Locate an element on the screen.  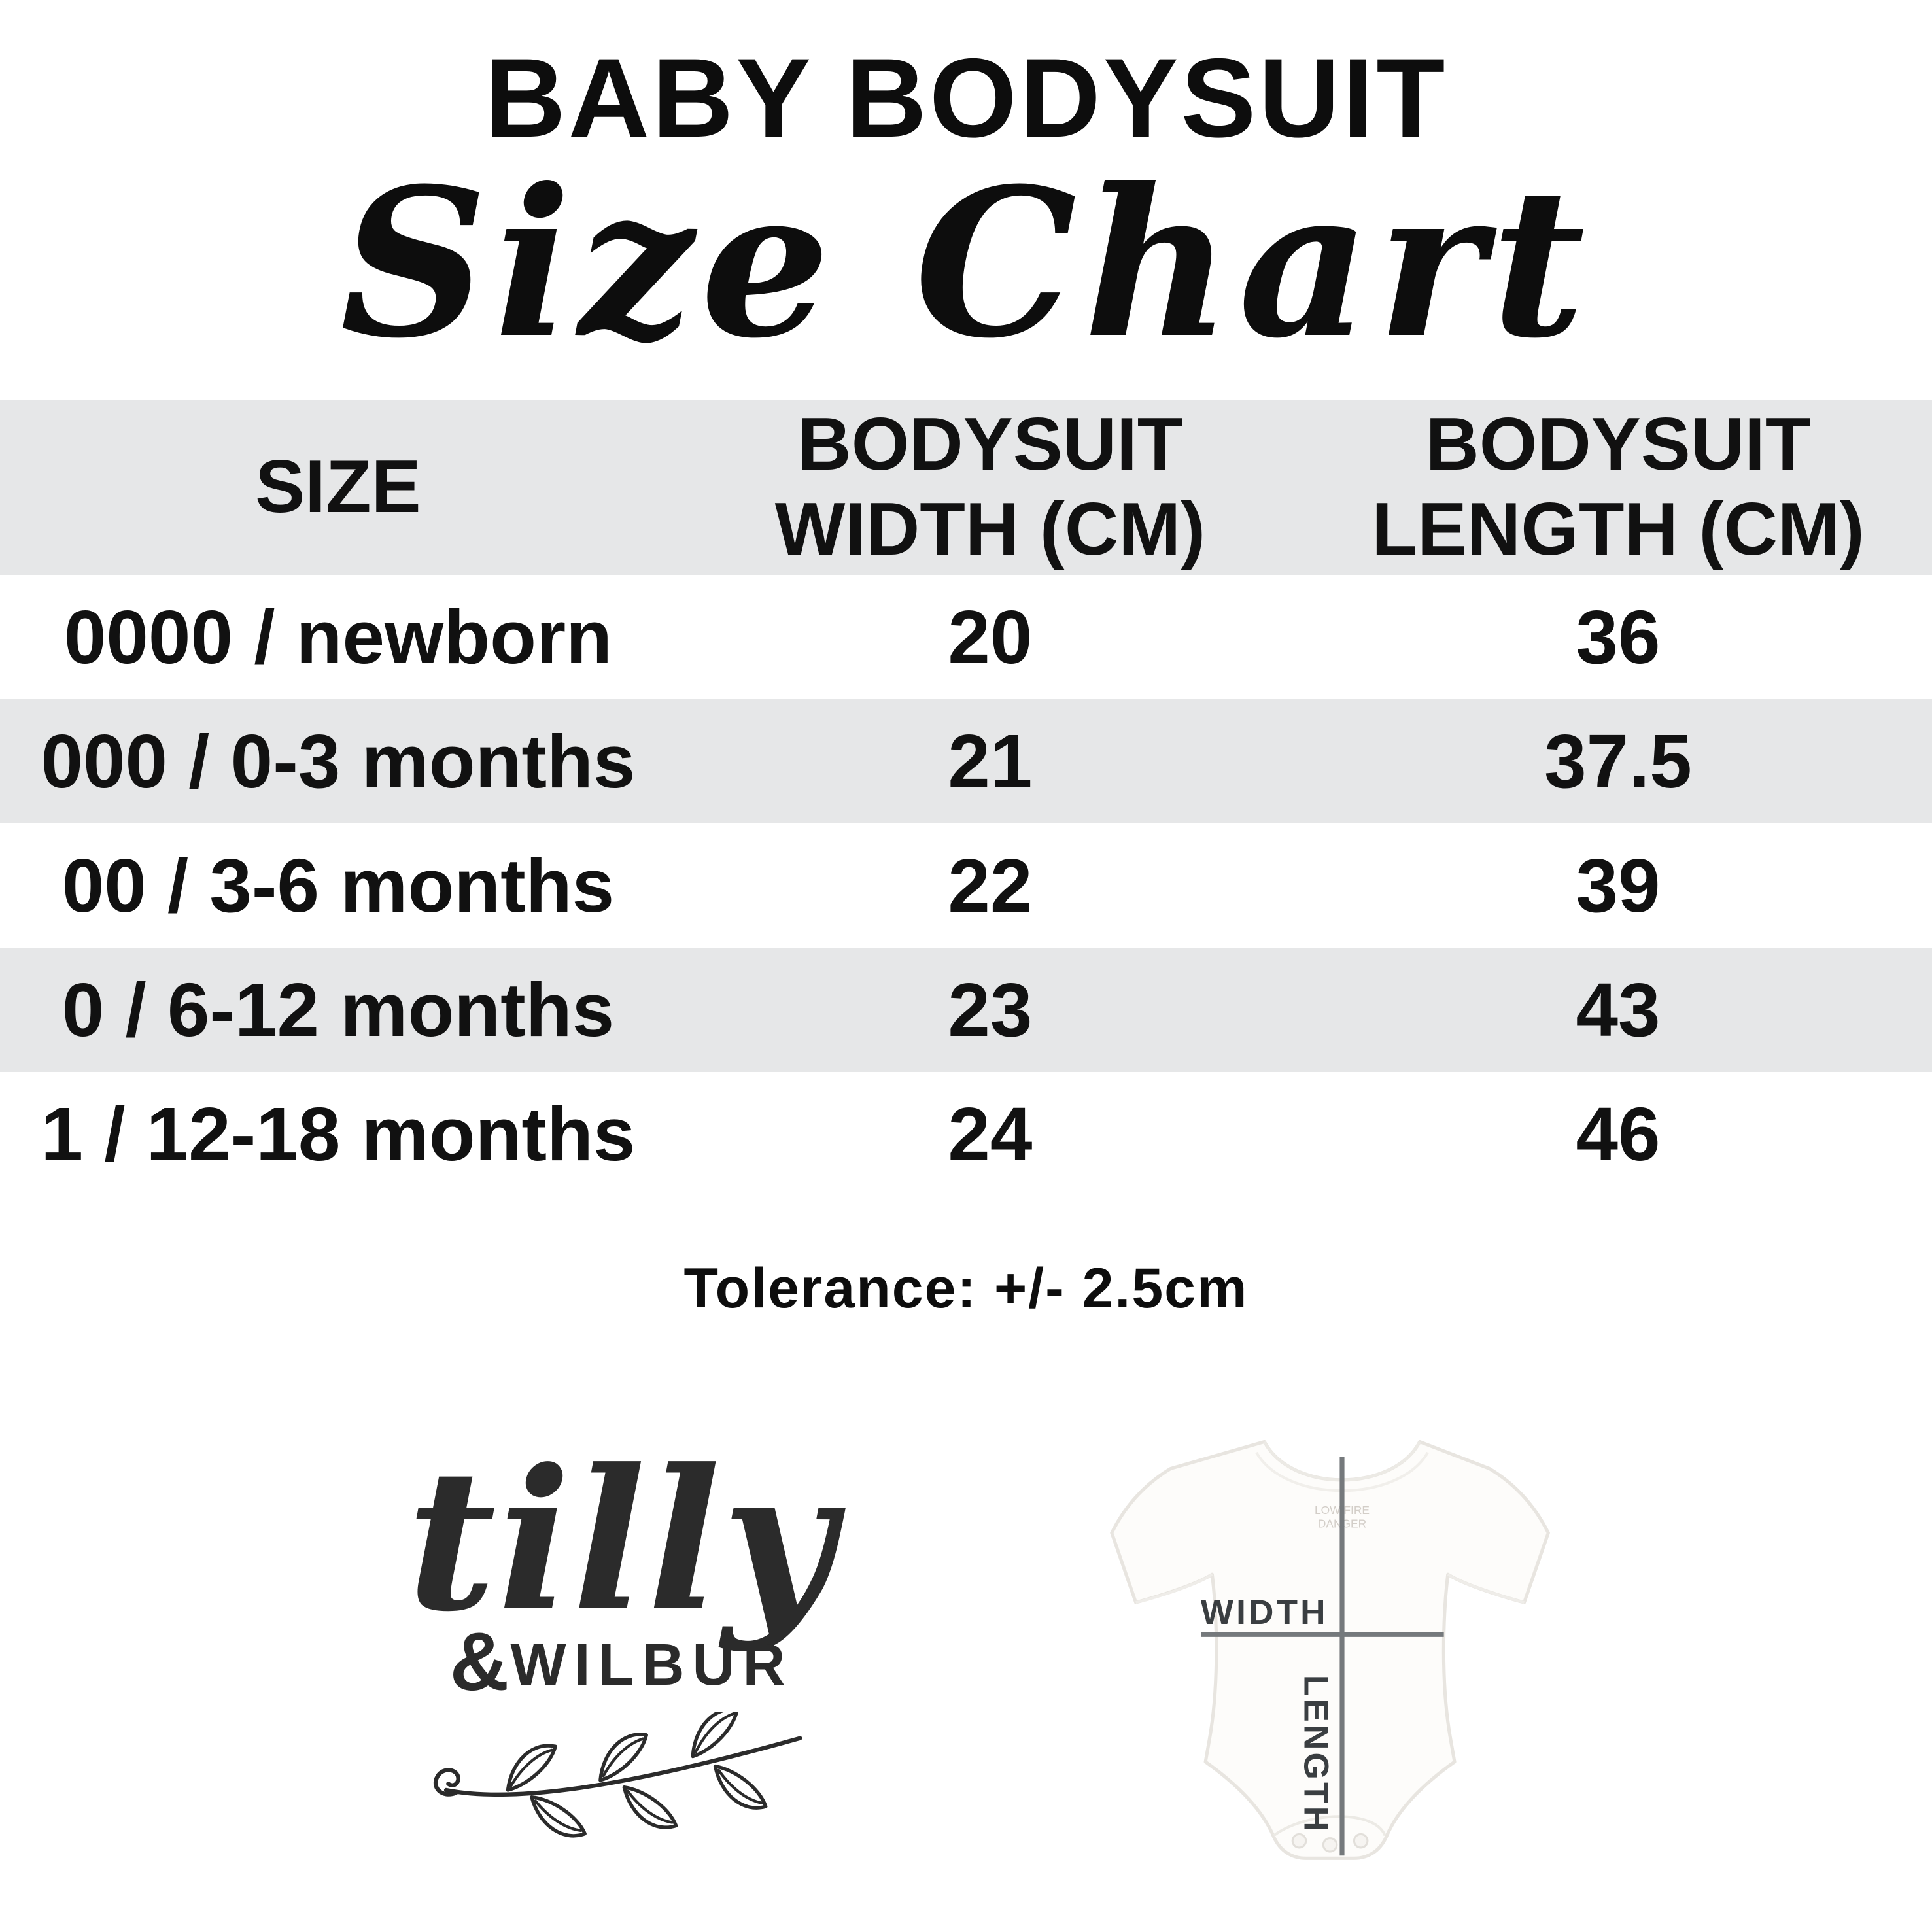
column-header-length-line1: BODYSUIT is located at coordinates (1618, 444).